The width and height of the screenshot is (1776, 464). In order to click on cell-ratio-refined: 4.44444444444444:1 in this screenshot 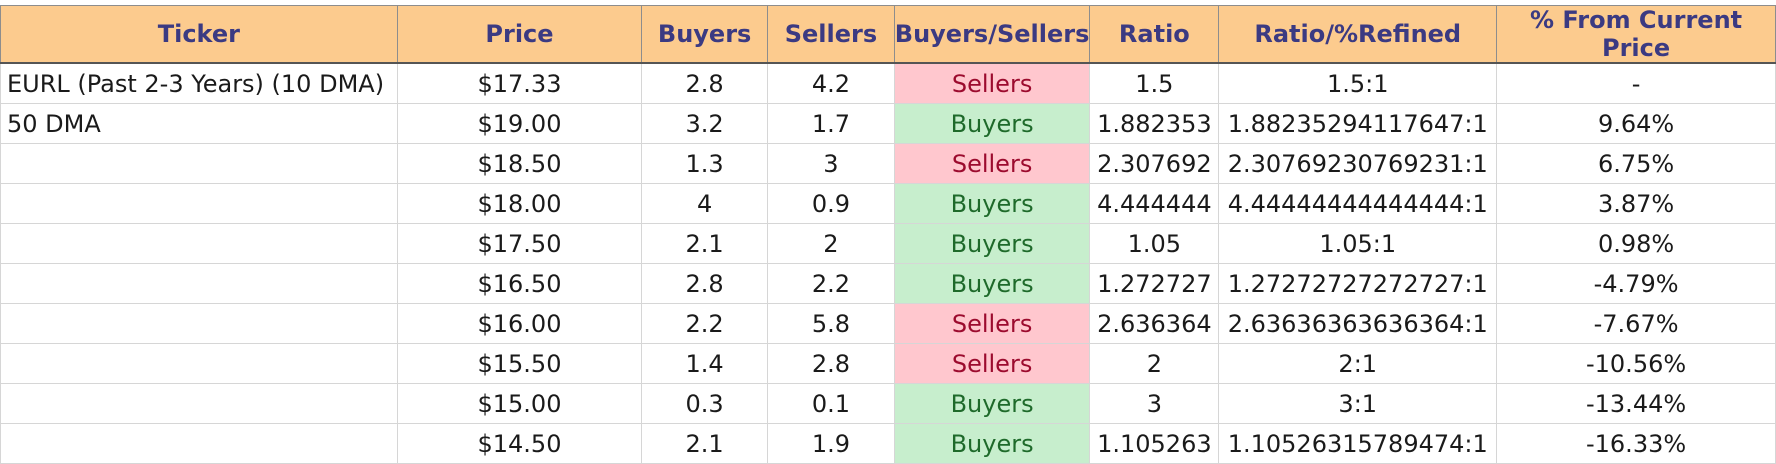, I will do `click(1358, 203)`.